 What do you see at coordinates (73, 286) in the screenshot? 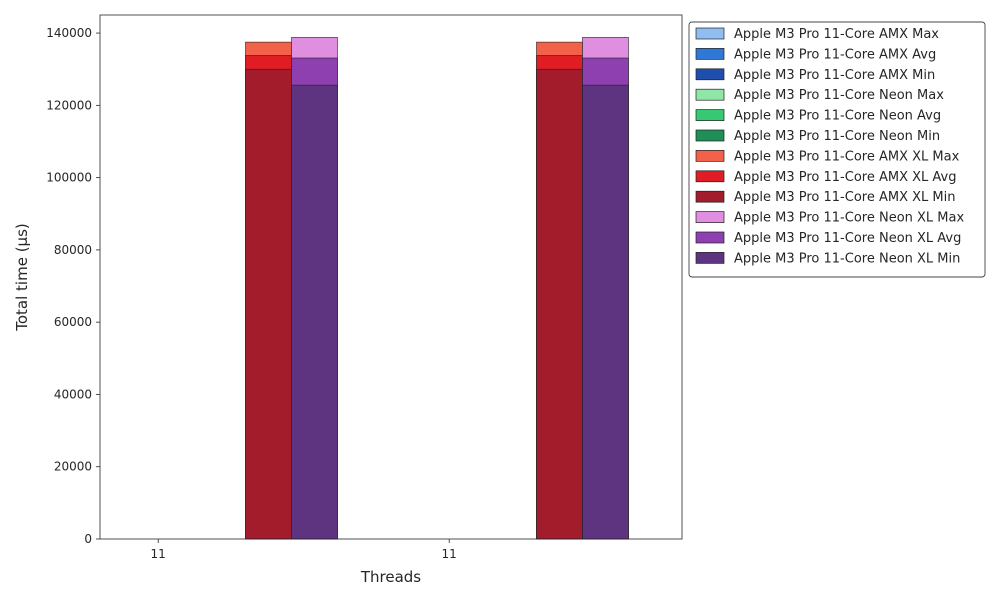
I see `y-axis: 0 20000 40000 60000 80000 100000 120000 140000` at bounding box center [73, 286].